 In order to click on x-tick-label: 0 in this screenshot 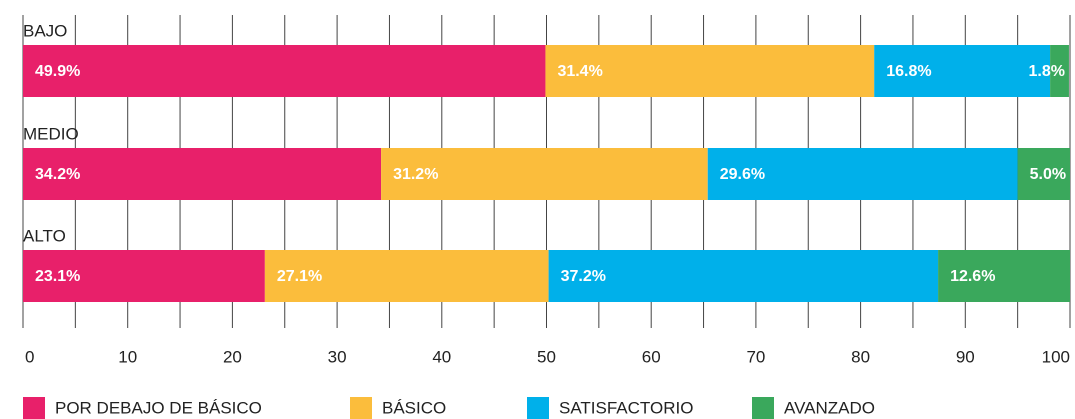, I will do `click(29, 356)`.